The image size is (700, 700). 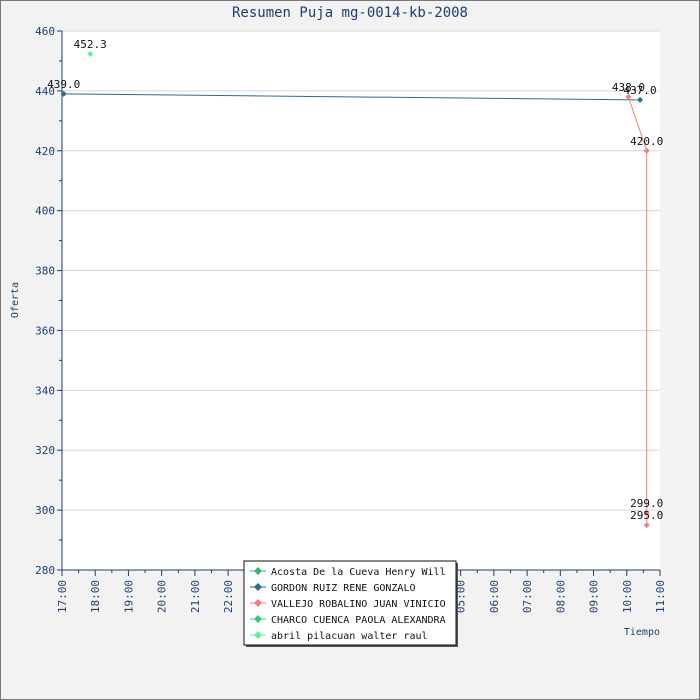 I want to click on data-label: 452.3, so click(x=90, y=44).